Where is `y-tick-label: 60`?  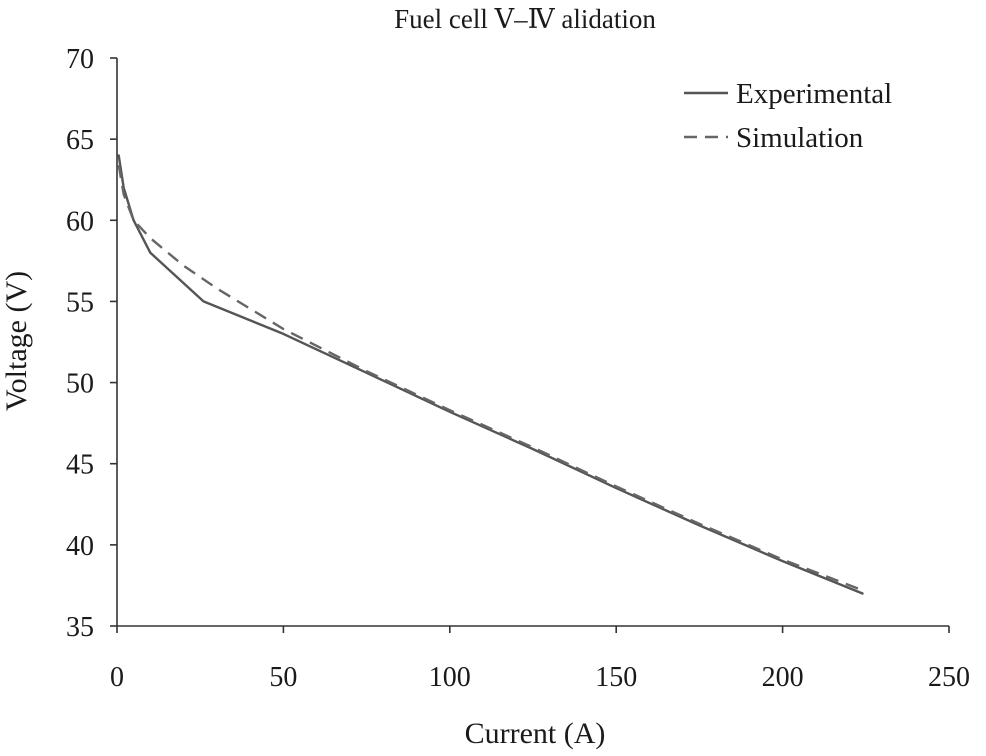 y-tick-label: 60 is located at coordinates (80, 221).